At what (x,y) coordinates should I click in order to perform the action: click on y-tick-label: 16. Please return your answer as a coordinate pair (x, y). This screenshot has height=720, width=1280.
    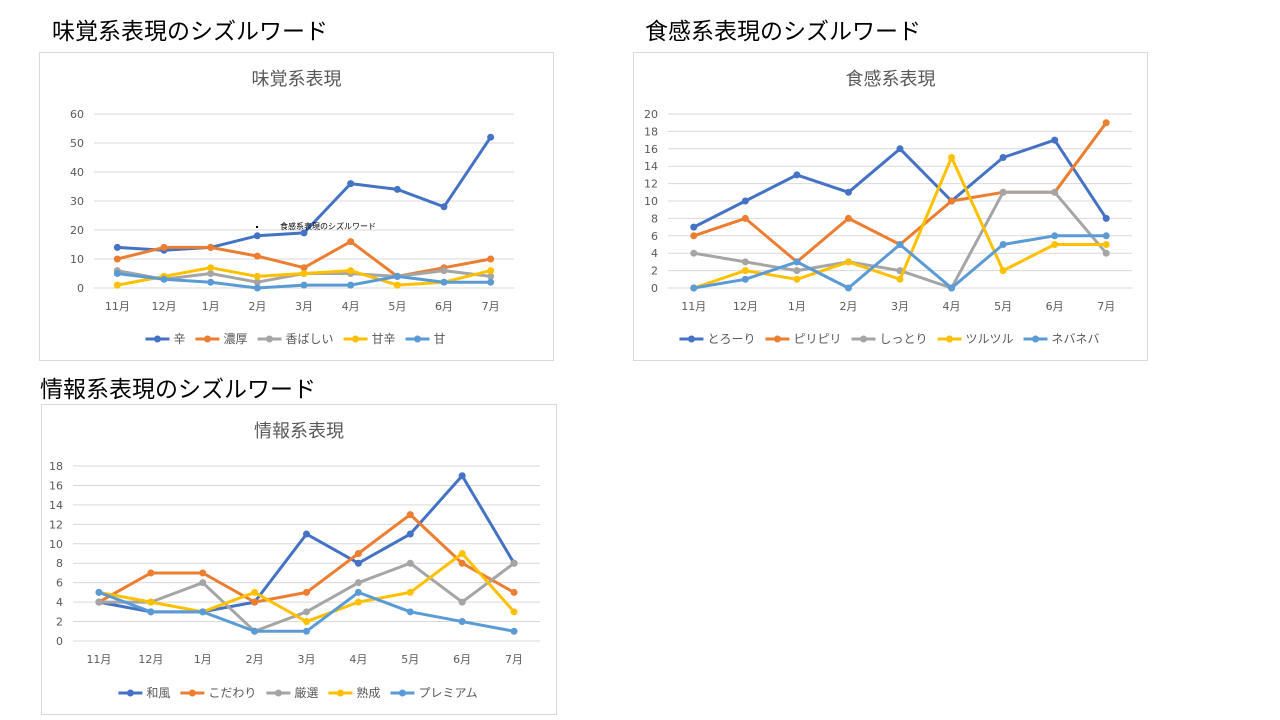
    Looking at the image, I should click on (651, 149).